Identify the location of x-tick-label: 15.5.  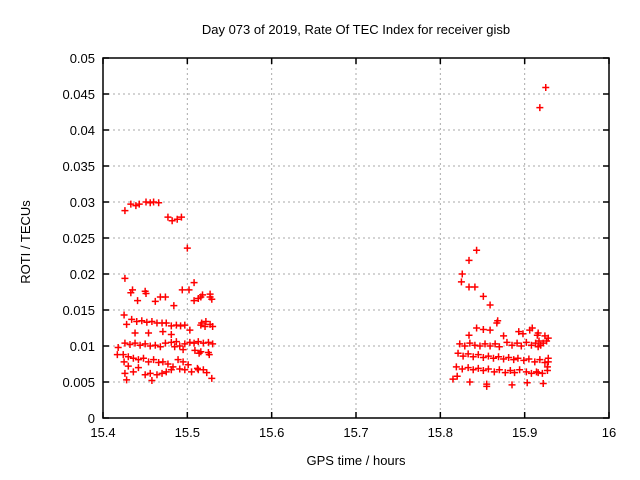
(187, 432).